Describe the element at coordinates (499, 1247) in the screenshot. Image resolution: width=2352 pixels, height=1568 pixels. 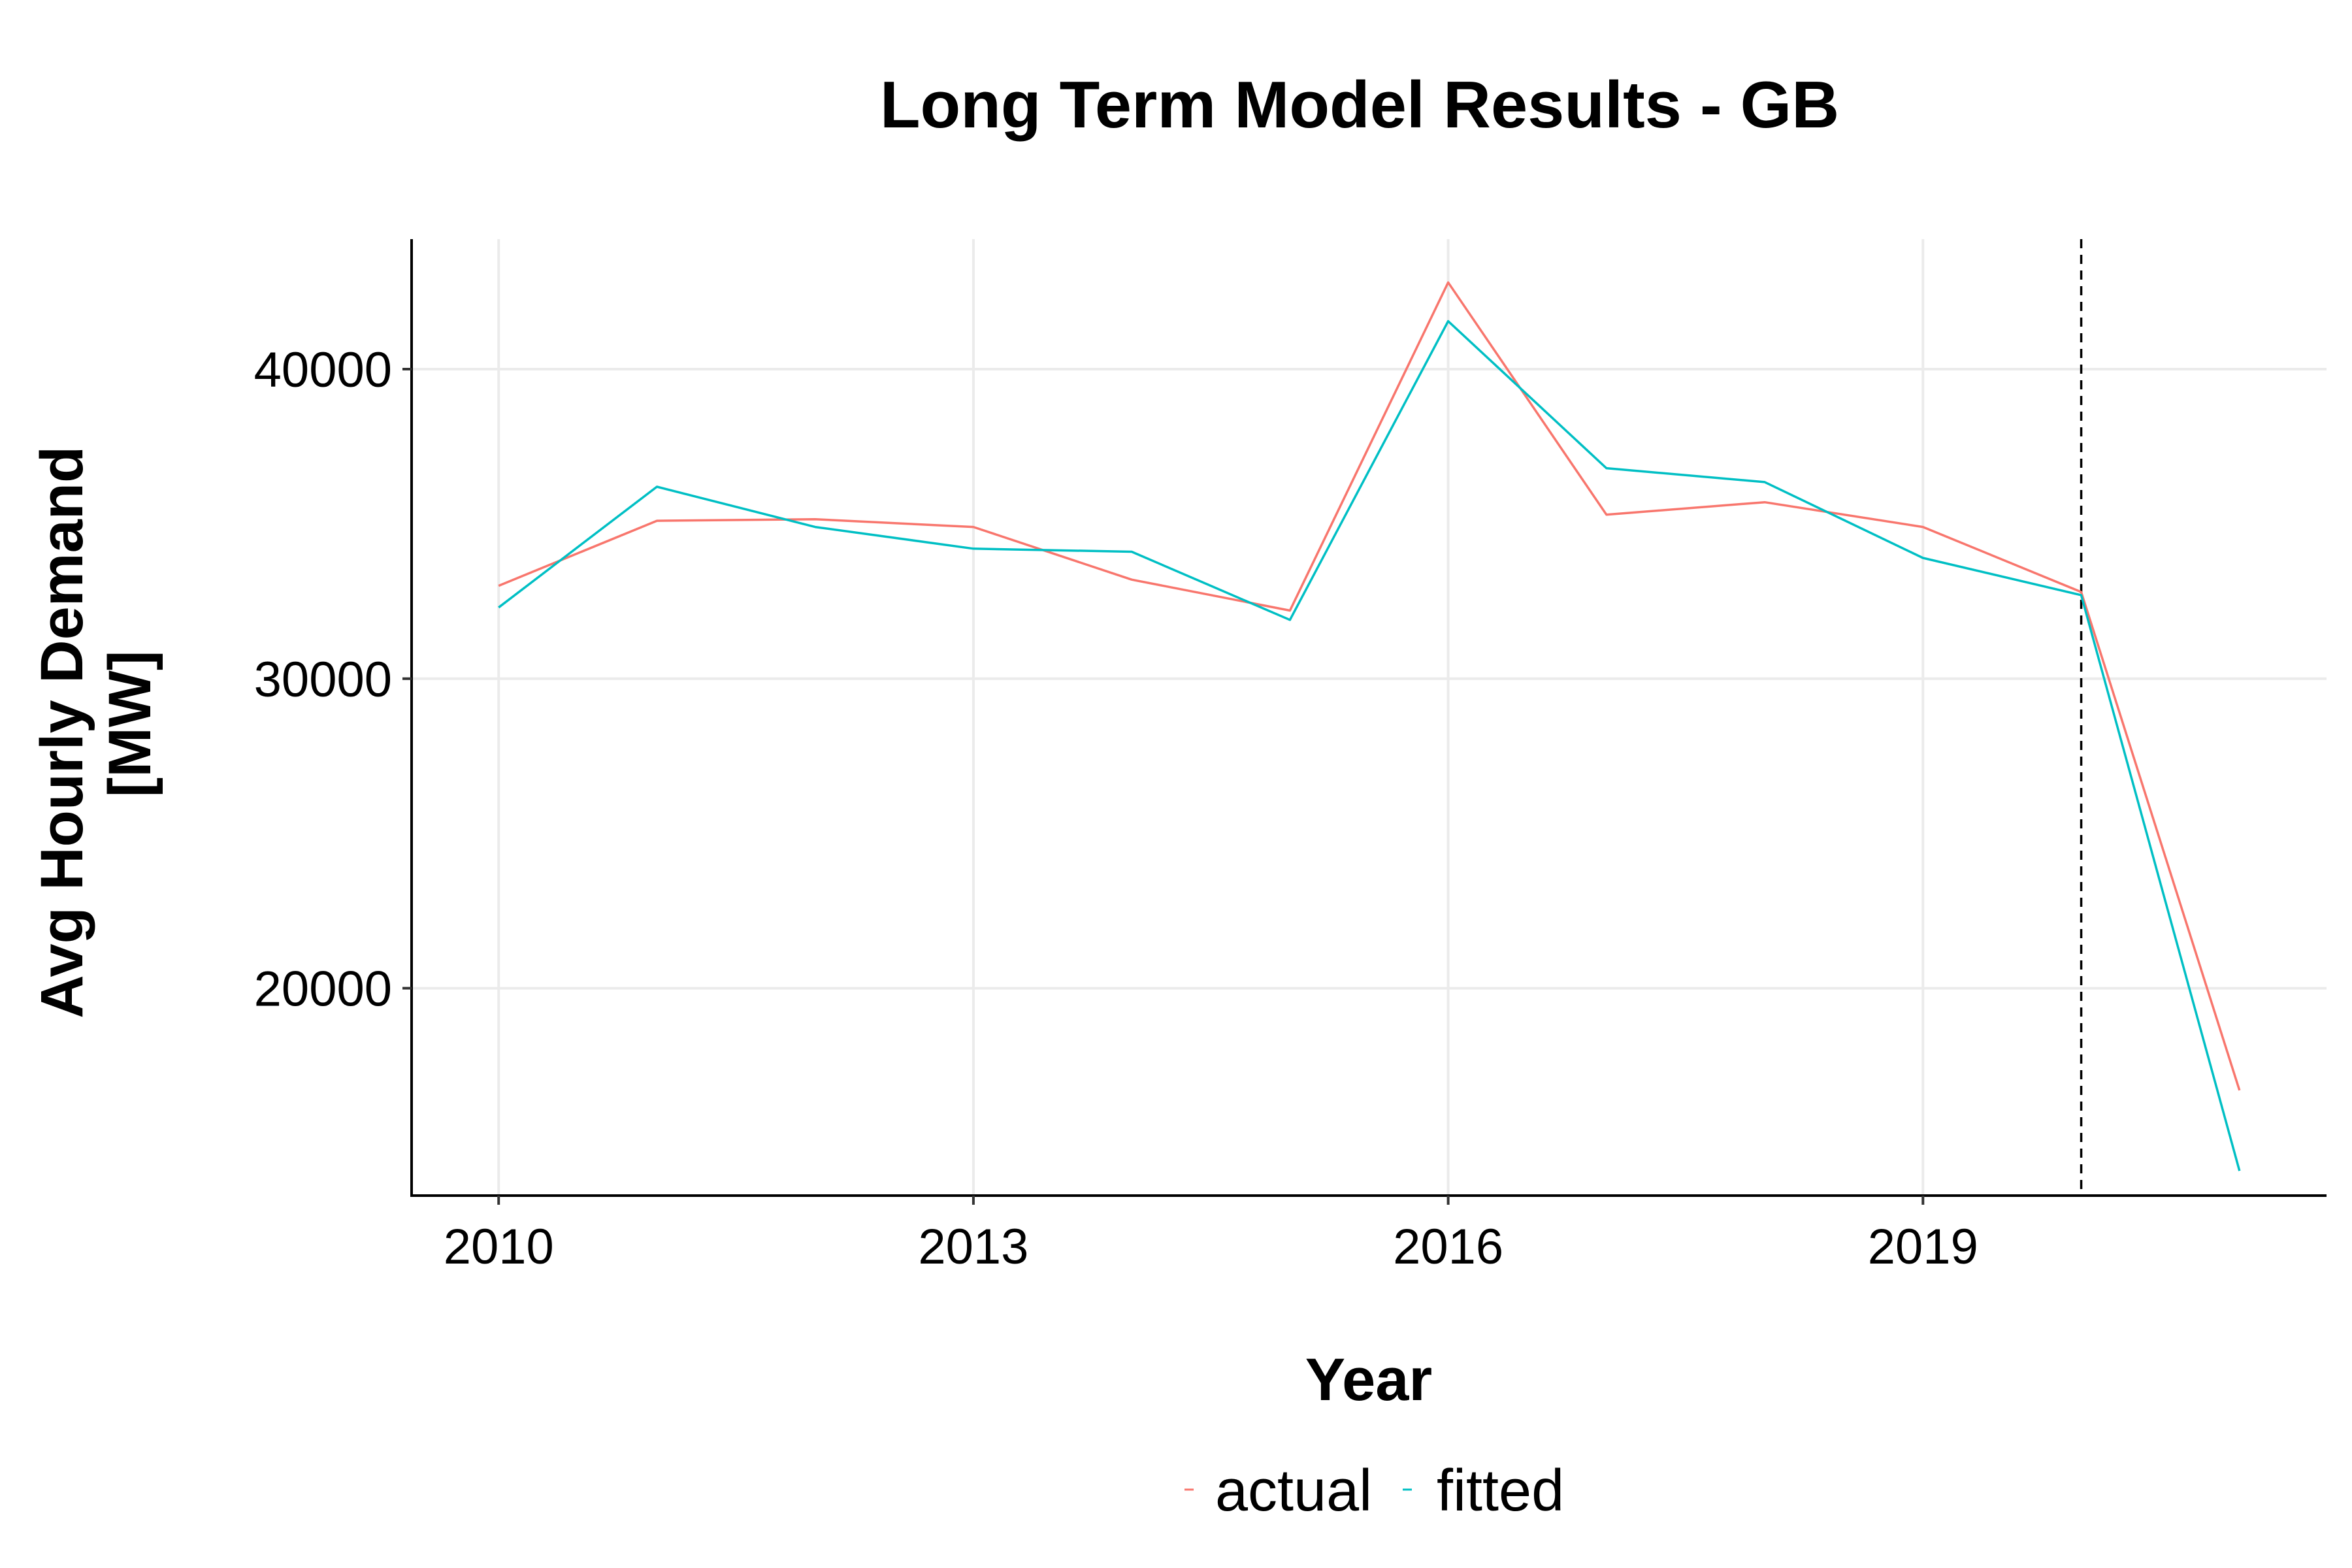
I see `x-tick-label-2010: 2010` at that location.